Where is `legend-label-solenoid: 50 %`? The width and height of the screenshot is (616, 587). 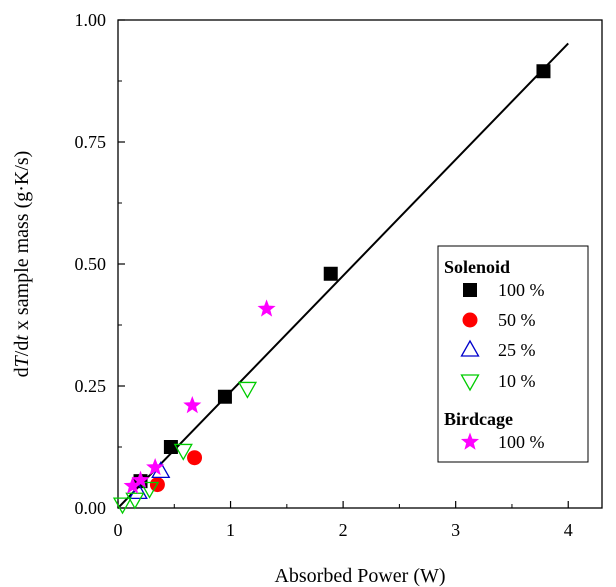 legend-label-solenoid: 50 % is located at coordinates (517, 320).